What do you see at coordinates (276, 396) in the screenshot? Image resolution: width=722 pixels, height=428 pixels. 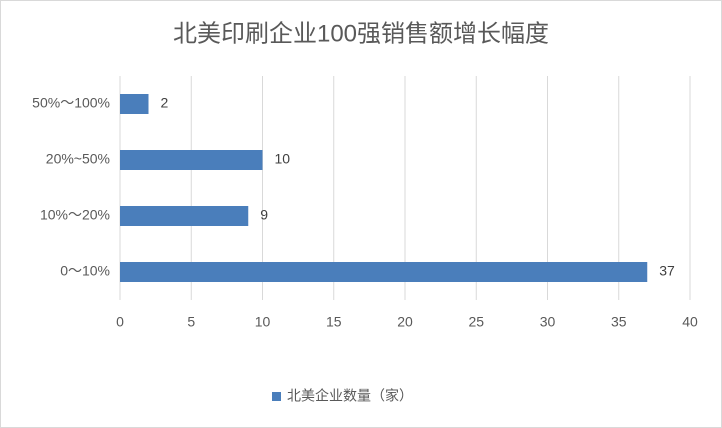 I see `legend-swatch` at bounding box center [276, 396].